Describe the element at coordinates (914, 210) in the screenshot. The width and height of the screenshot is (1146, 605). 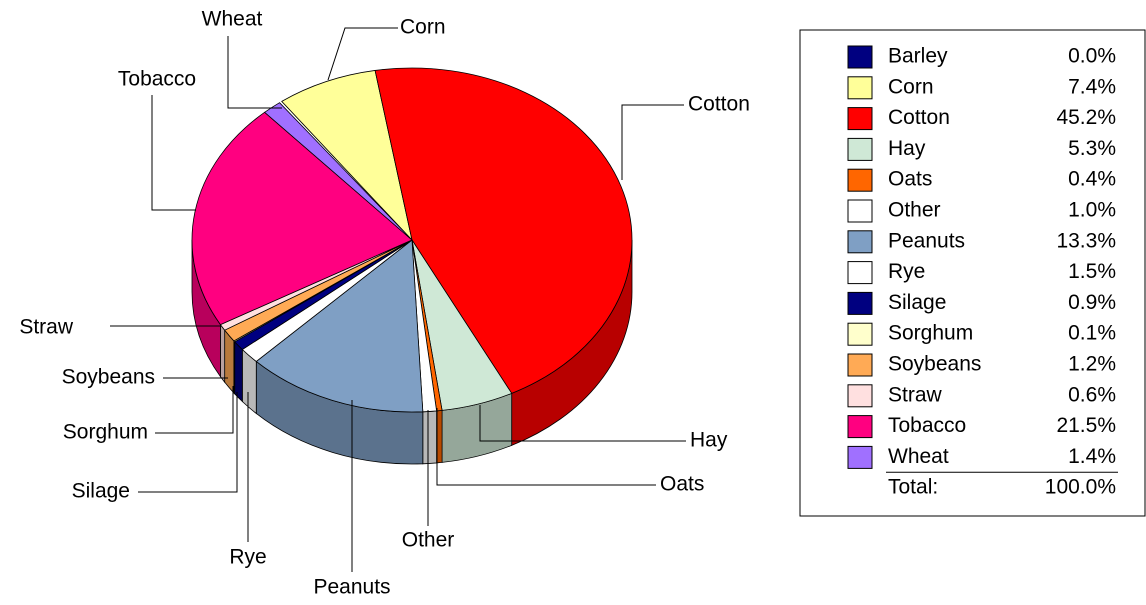
I see `legend-label: Other` at that location.